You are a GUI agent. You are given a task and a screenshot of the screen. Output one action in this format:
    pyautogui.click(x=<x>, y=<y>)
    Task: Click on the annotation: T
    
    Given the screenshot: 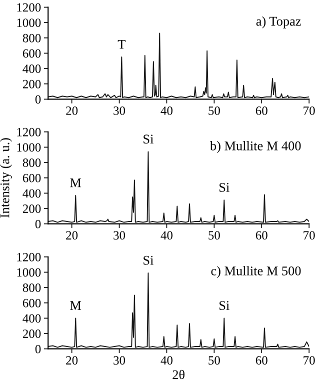 What is the action you would take?
    pyautogui.click(x=122, y=44)
    